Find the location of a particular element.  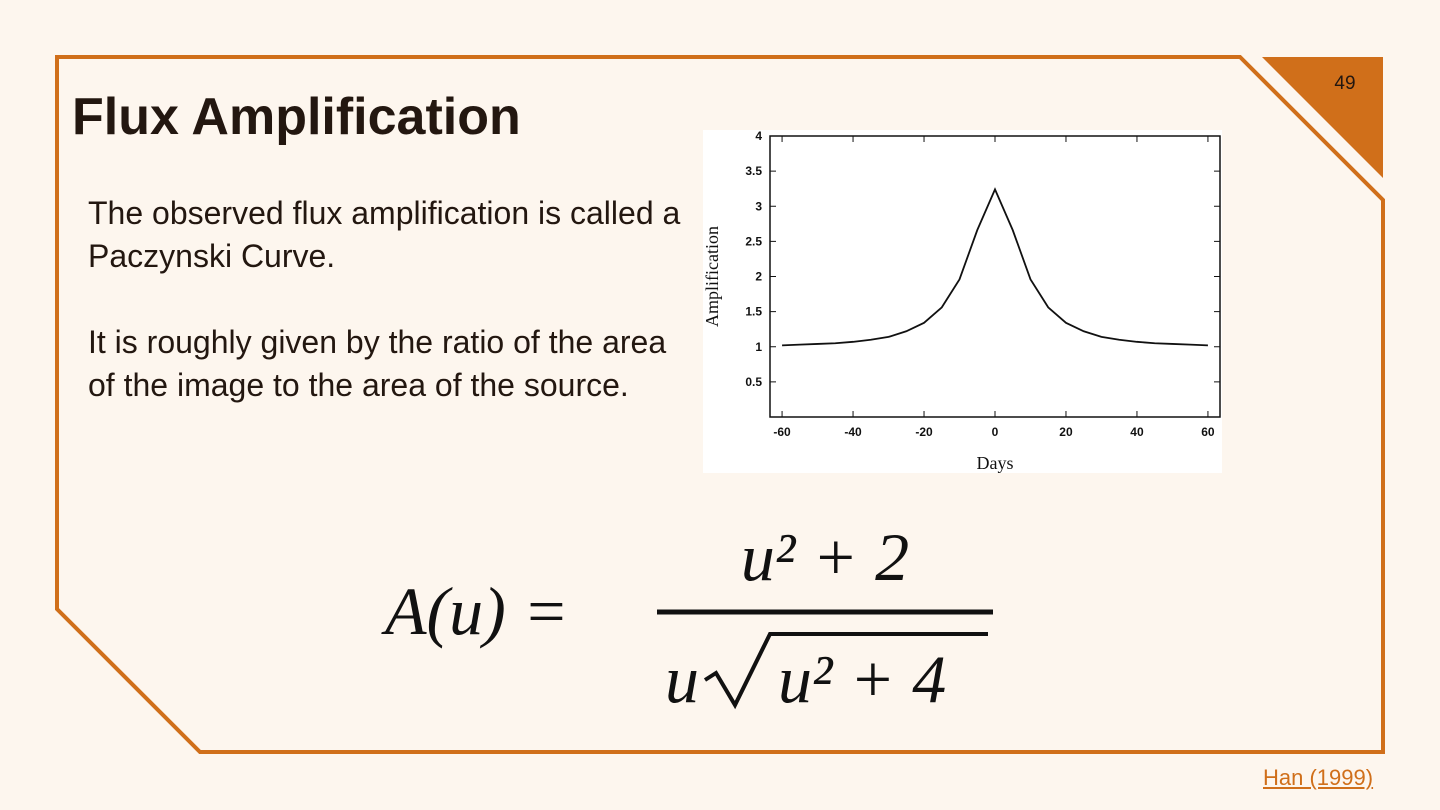

y-axis-label: Amplification is located at coordinates (712, 276).